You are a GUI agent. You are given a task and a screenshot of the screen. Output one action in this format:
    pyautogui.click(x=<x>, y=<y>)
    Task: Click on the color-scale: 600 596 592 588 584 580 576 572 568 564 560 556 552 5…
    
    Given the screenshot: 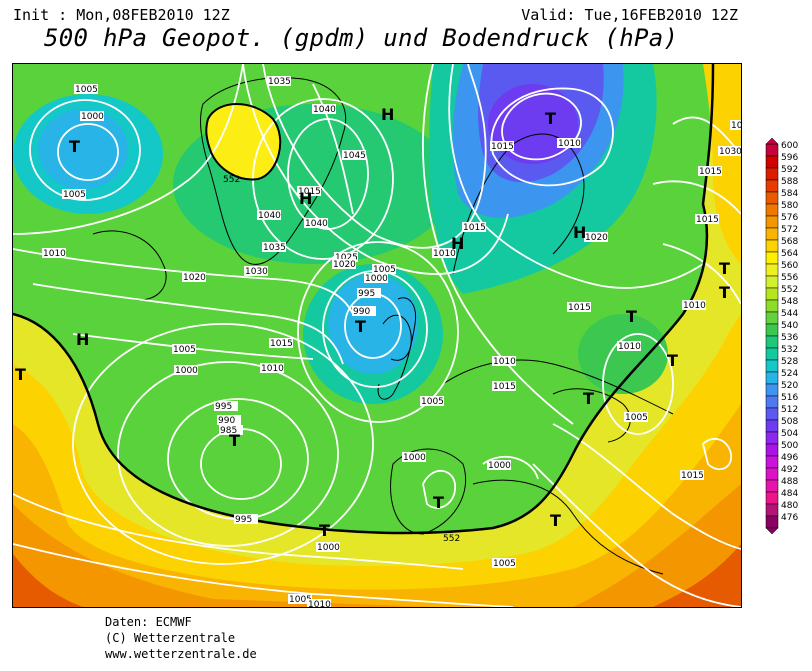 What is the action you would take?
    pyautogui.click(x=781, y=336)
    